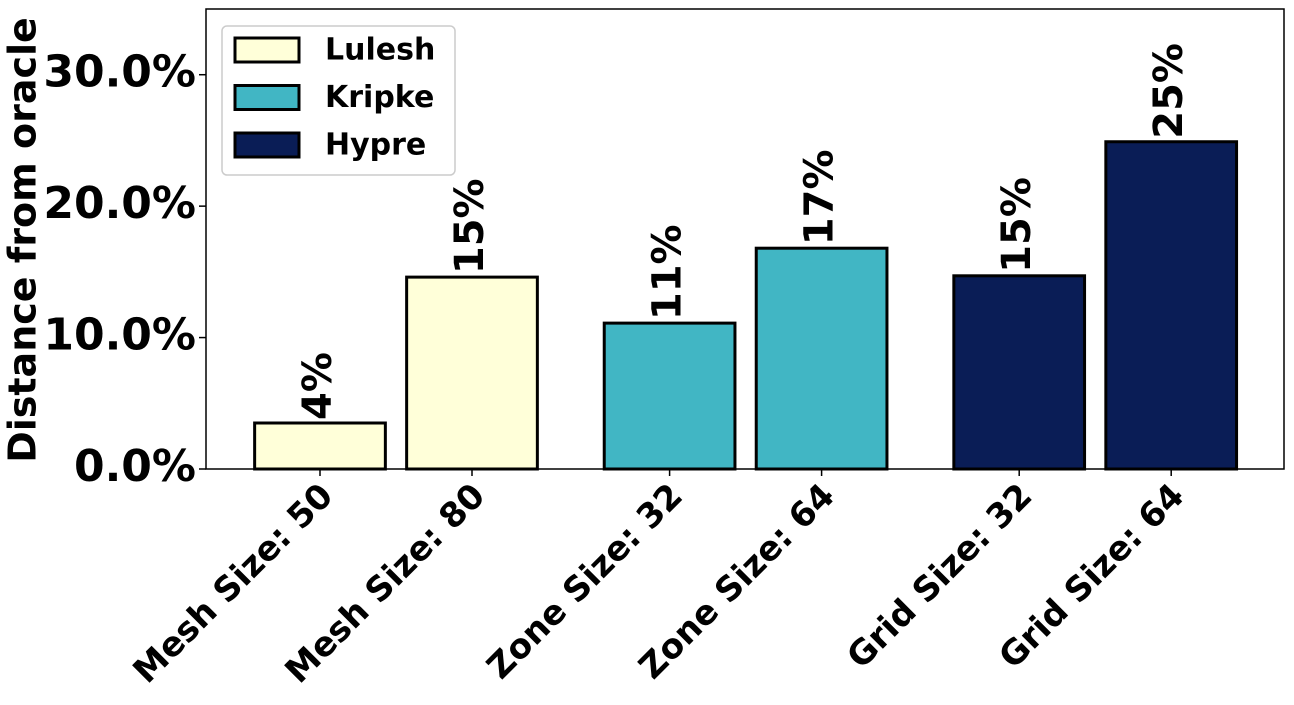 The width and height of the screenshot is (1294, 705). I want to click on value-label: 11%, so click(668, 272).